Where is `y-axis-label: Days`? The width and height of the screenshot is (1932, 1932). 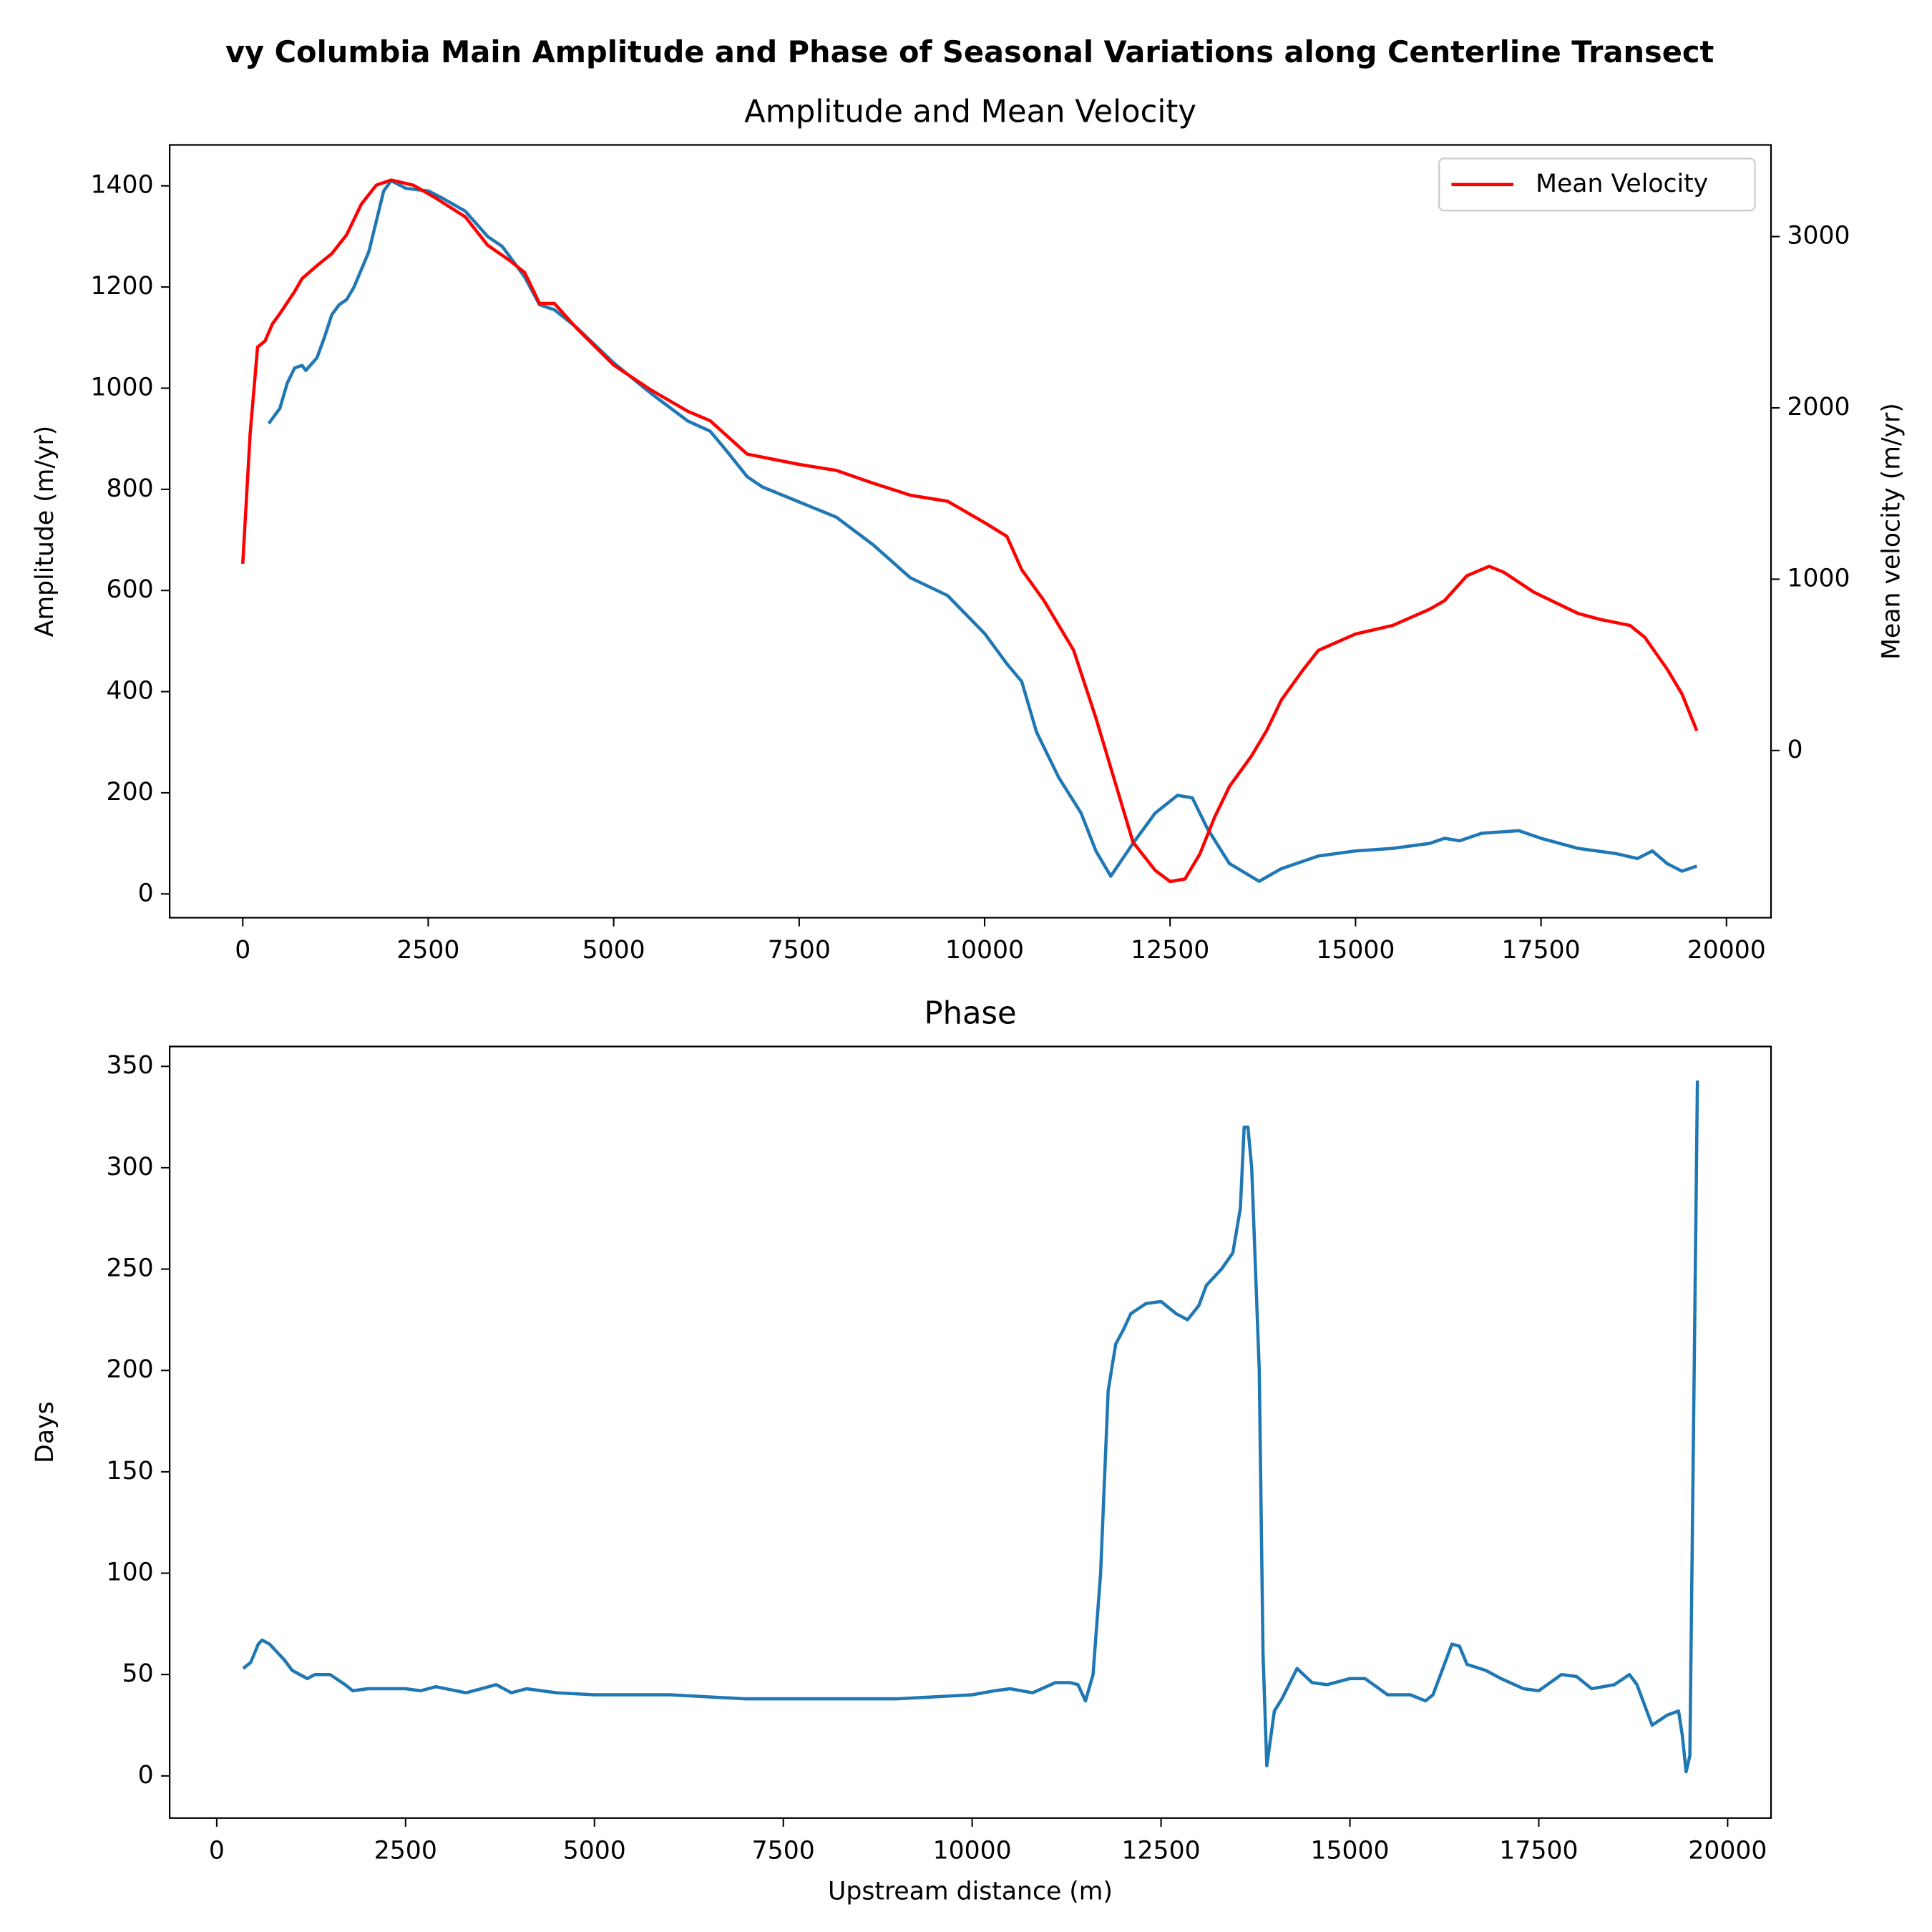
y-axis-label: Days is located at coordinates (45, 1432).